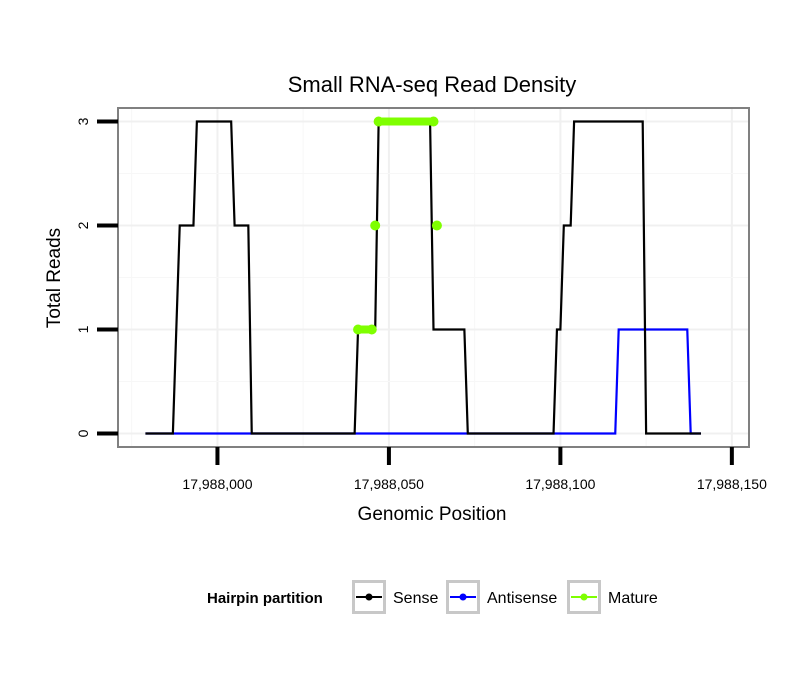 The height and width of the screenshot is (690, 810). What do you see at coordinates (54, 278) in the screenshot?
I see `y-axis-title: Total Reads` at bounding box center [54, 278].